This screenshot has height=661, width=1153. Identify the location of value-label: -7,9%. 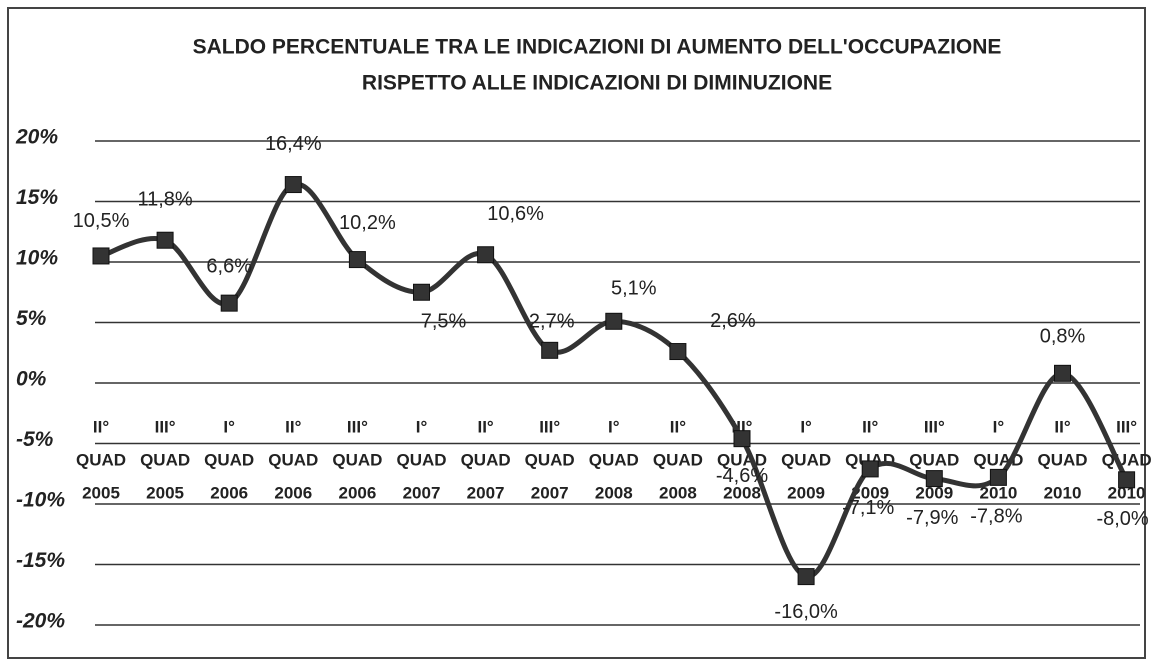
(932, 518).